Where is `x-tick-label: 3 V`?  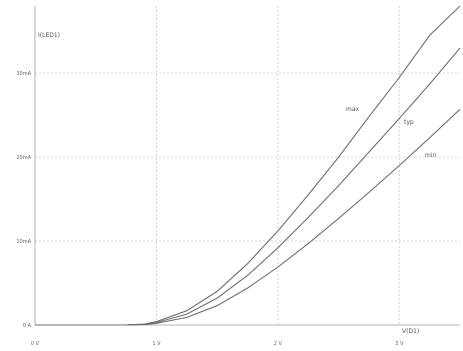
x-tick-label: 3 V is located at coordinates (399, 344).